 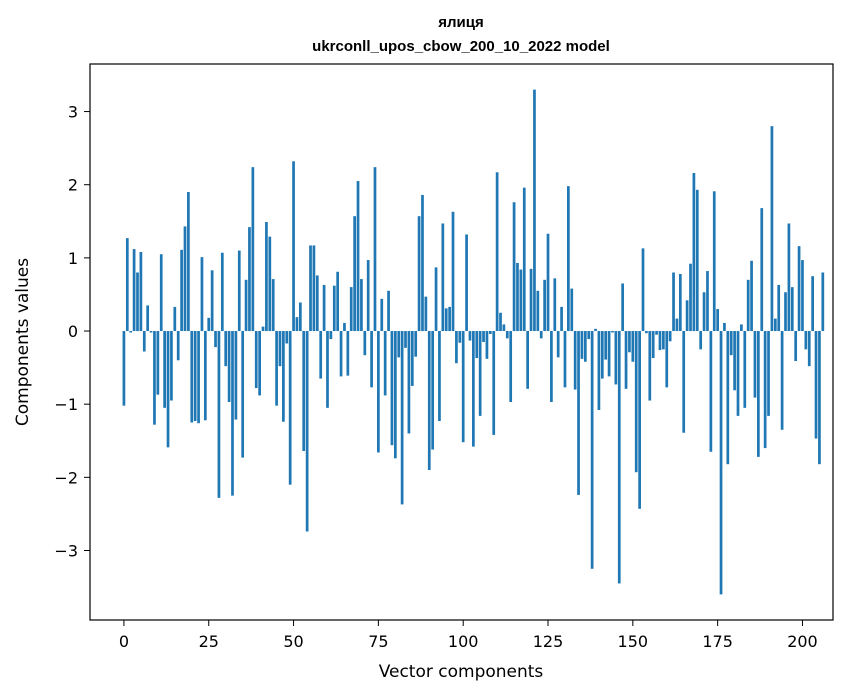 What do you see at coordinates (463, 641) in the screenshot?
I see `x-tick-label: 100` at bounding box center [463, 641].